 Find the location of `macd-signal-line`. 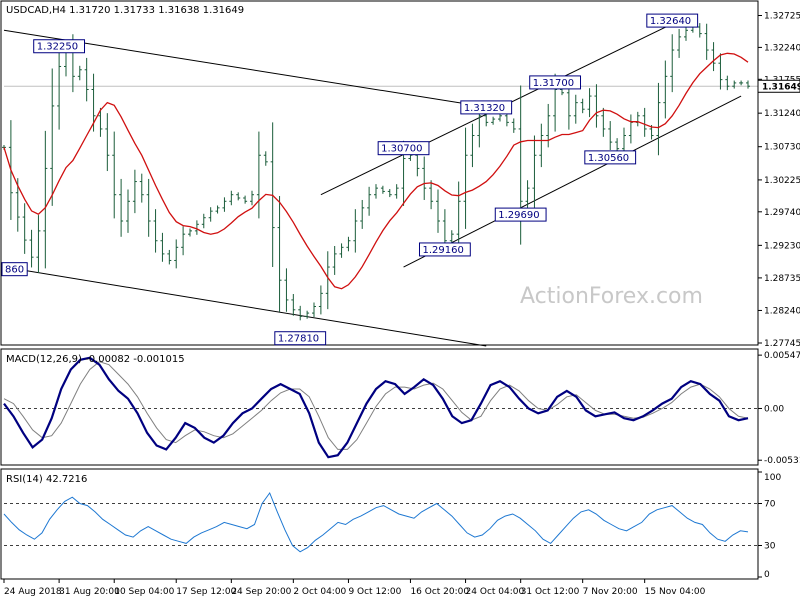

macd-signal-line is located at coordinates (376, 405).